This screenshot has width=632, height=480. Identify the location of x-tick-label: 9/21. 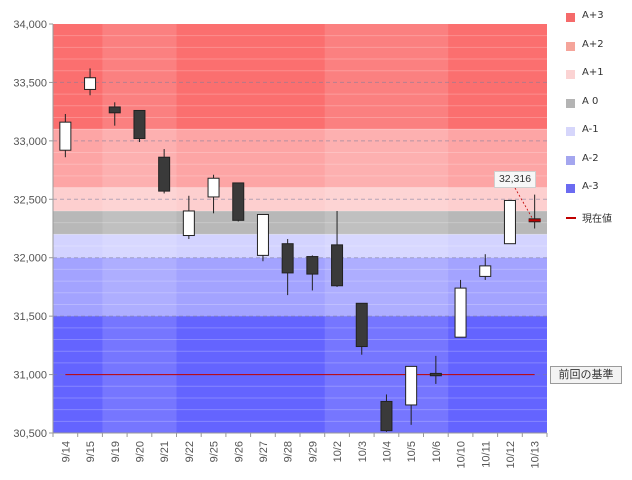
(165, 451).